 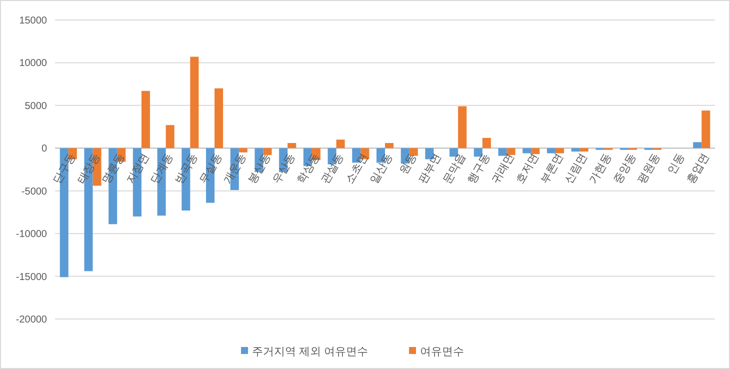 What do you see at coordinates (409, 164) in the screenshot?
I see `x-tick-label: 원동` at bounding box center [409, 164].